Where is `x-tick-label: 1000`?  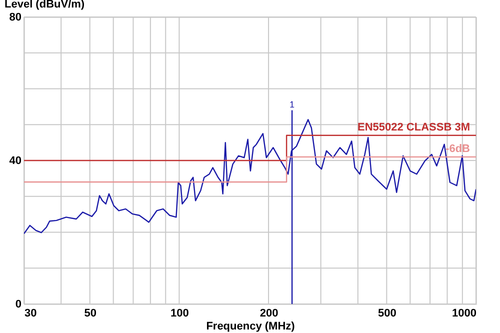
x-tick-label: 1000 is located at coordinates (464, 314).